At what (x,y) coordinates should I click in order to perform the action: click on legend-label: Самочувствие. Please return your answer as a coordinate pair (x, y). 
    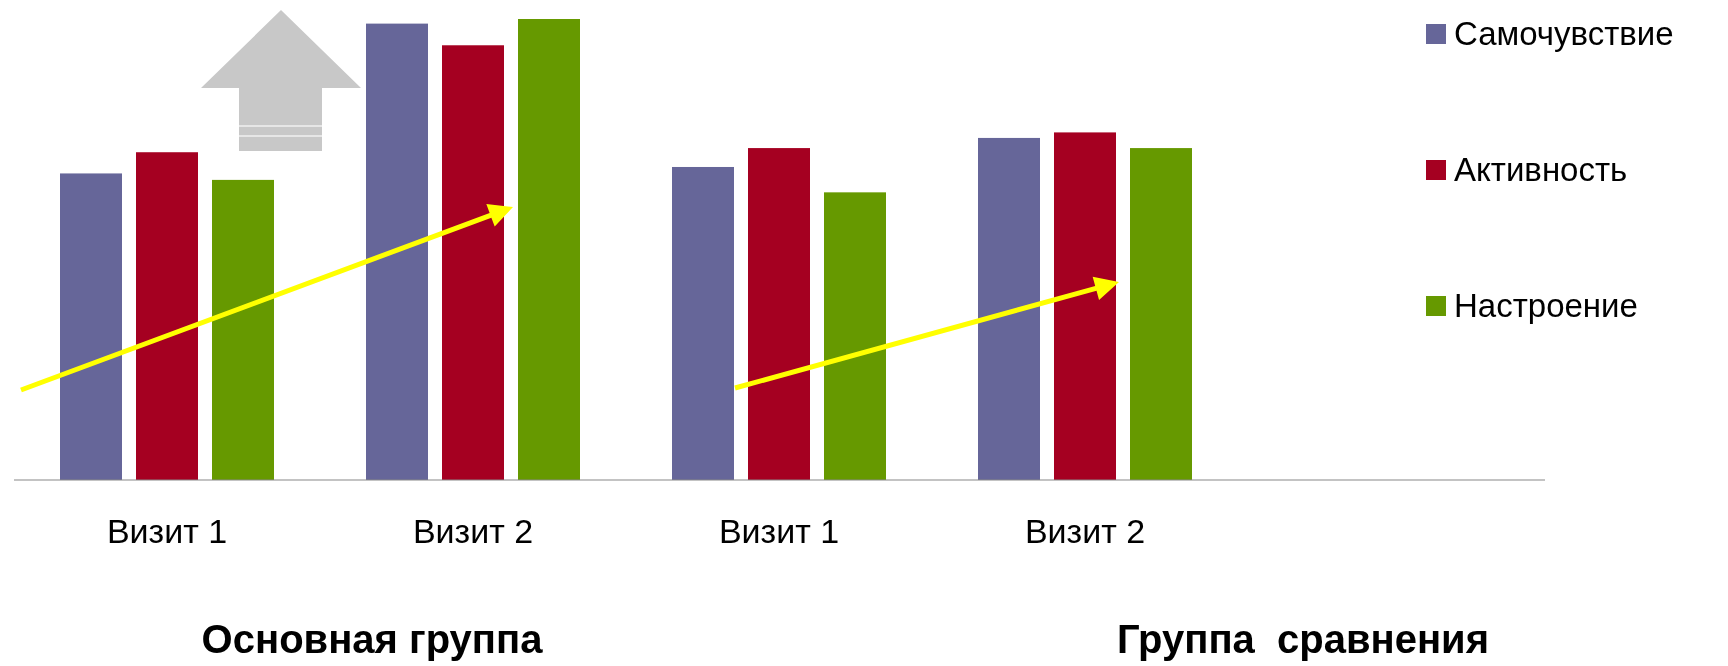
    Looking at the image, I should click on (1564, 33).